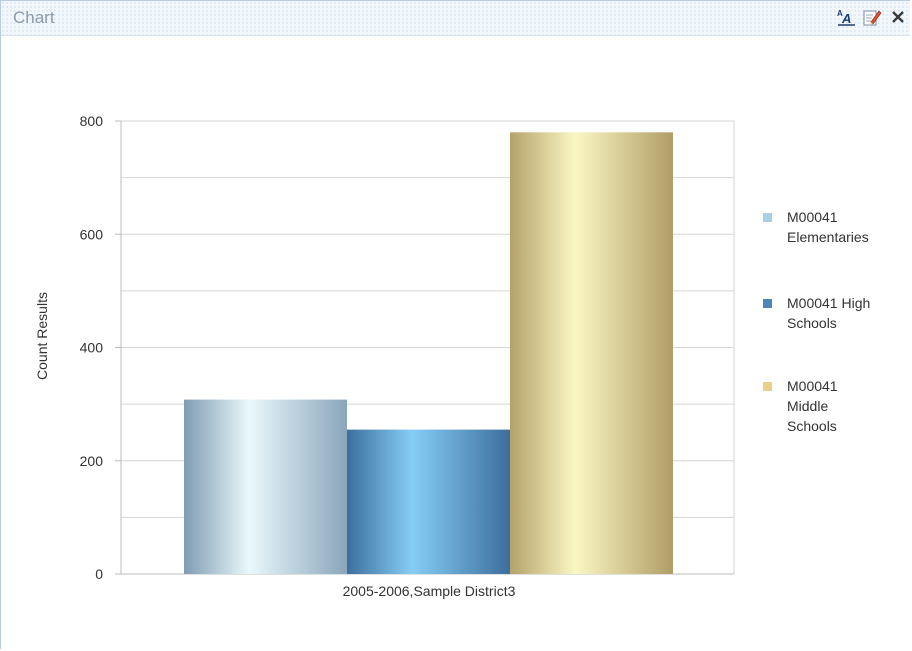 This screenshot has width=912, height=651. I want to click on legend-label-middle-schools: M00041 Middle Schools, so click(812, 406).